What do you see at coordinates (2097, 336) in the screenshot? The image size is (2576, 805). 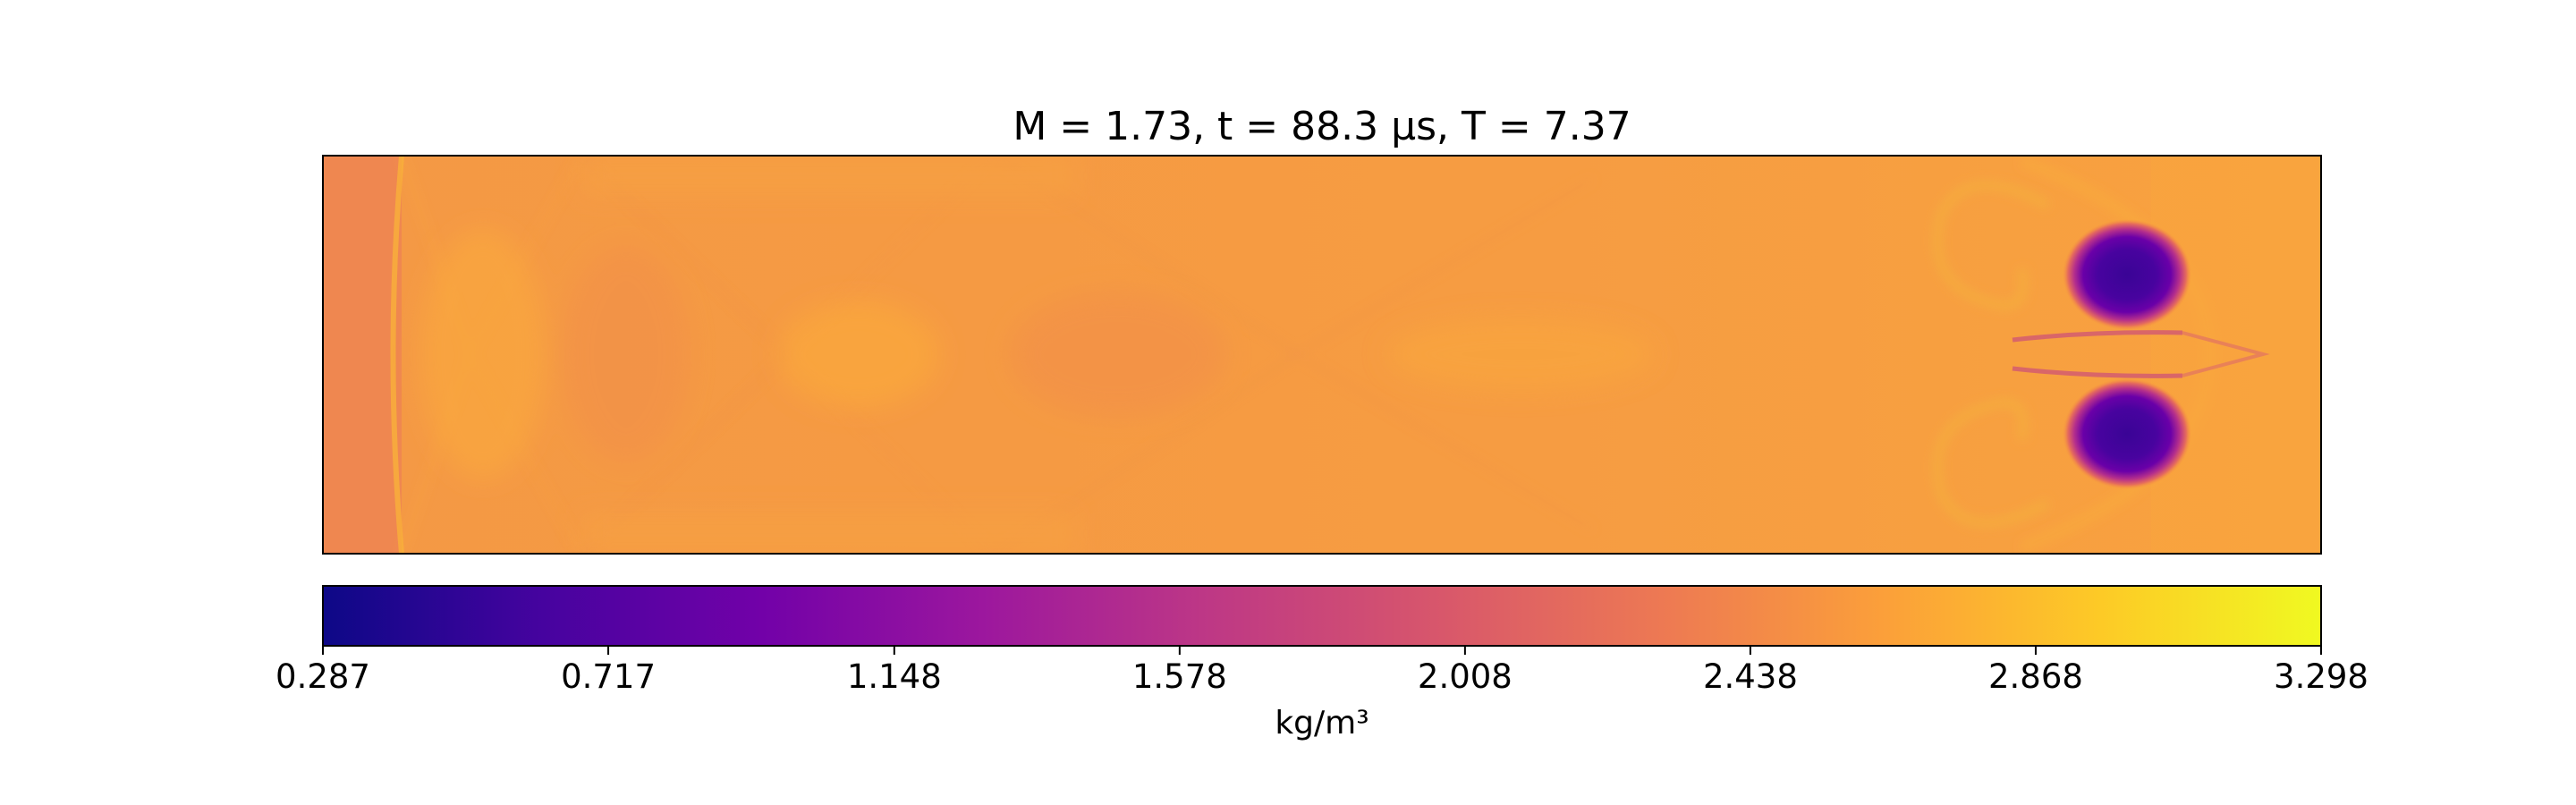 I see `shear-layer-upper` at bounding box center [2097, 336].